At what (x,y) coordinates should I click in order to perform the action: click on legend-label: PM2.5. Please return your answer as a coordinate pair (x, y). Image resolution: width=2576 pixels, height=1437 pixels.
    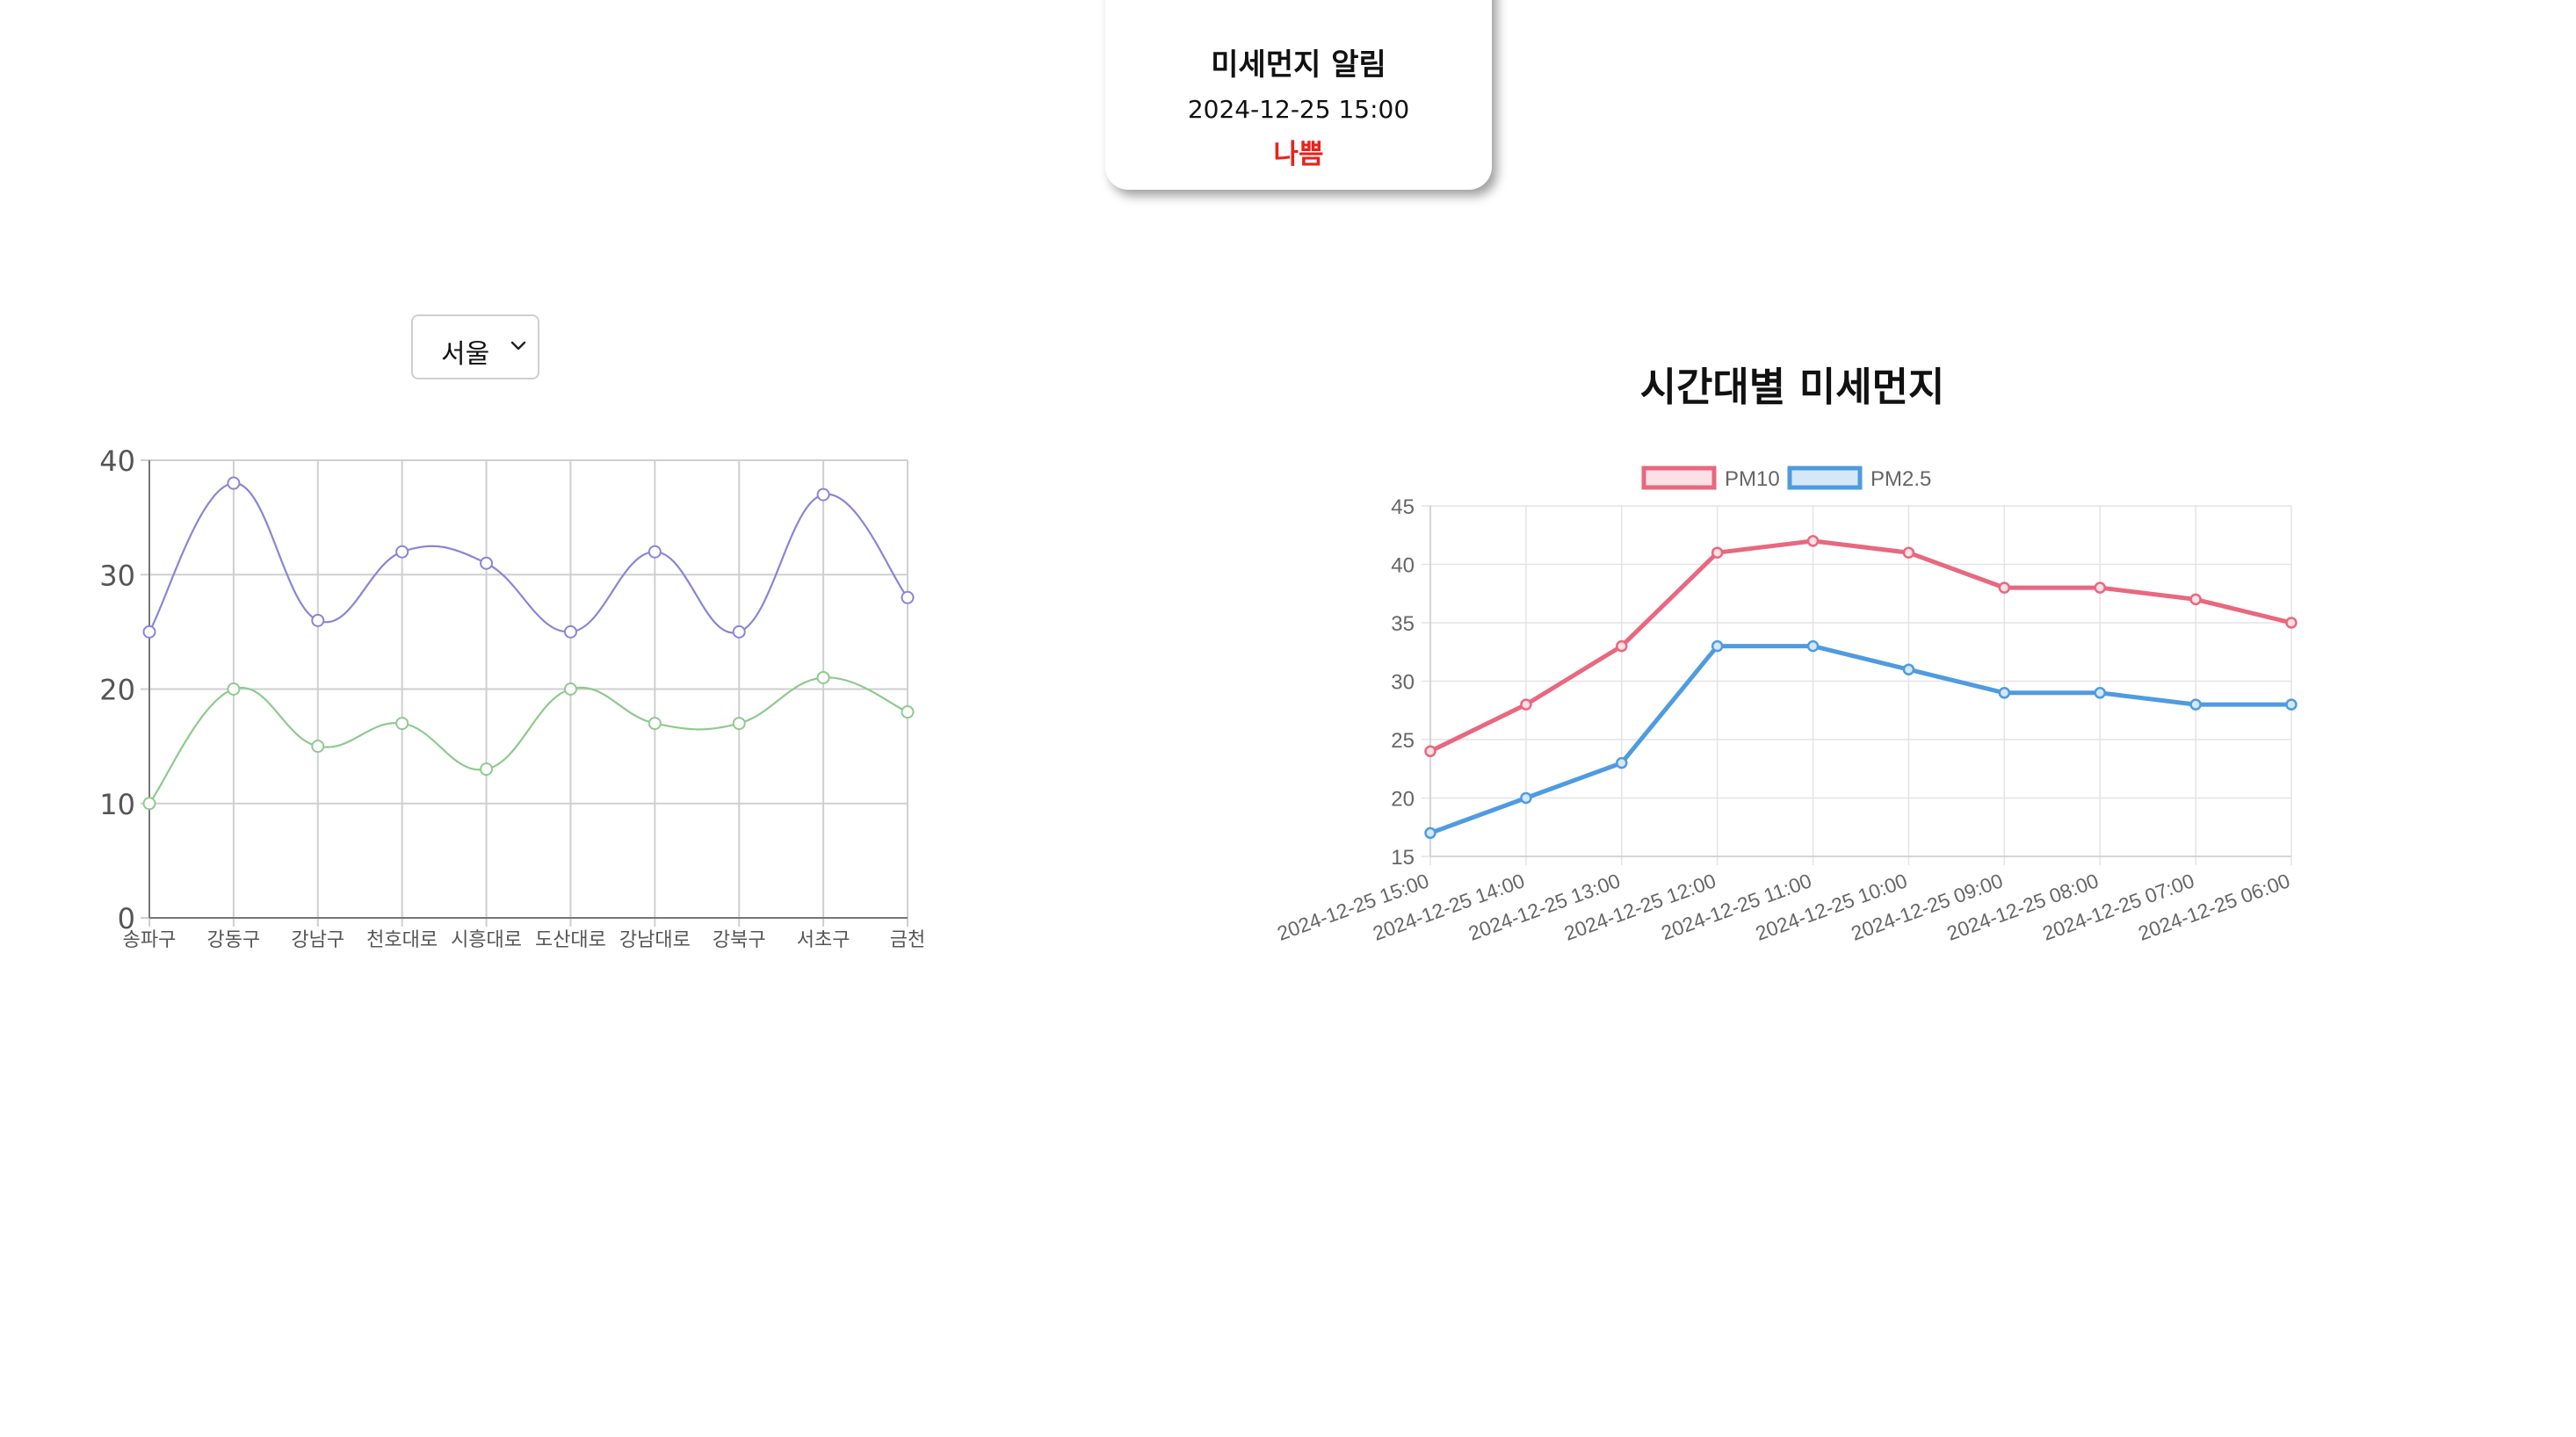
    Looking at the image, I should click on (1900, 479).